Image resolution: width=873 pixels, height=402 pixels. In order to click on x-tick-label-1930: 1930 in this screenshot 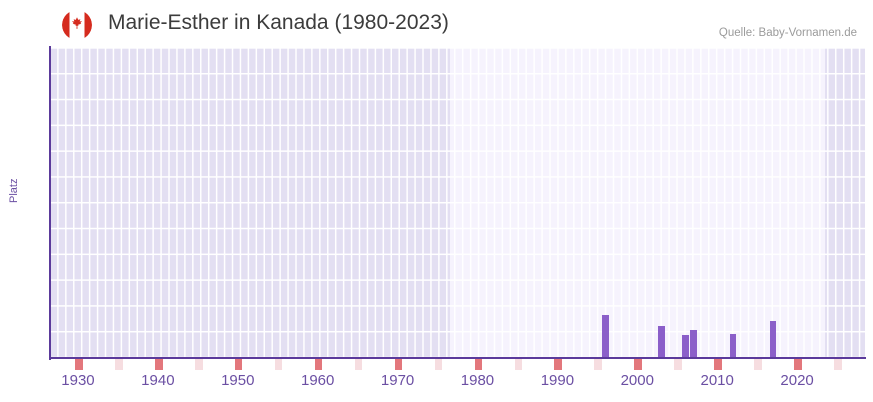, I will do `click(78, 380)`.